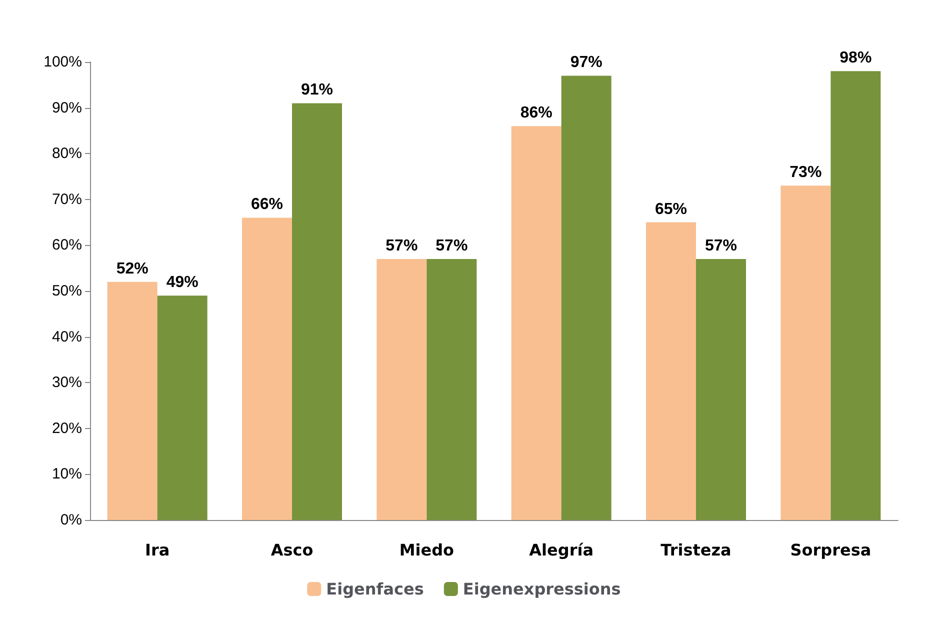 The image size is (928, 622). I want to click on x-tick-label: Miedo, so click(426, 550).